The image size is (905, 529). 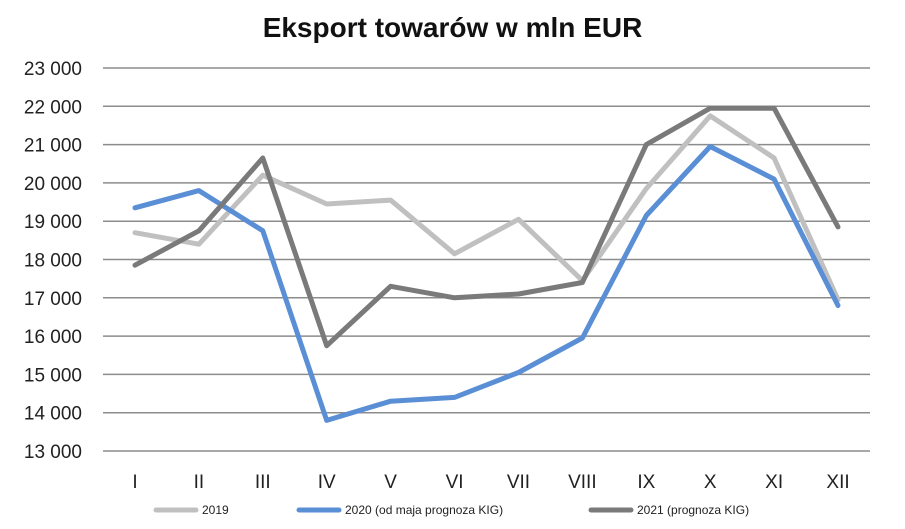 What do you see at coordinates (455, 482) in the screenshot?
I see `x-tick-label: VI` at bounding box center [455, 482].